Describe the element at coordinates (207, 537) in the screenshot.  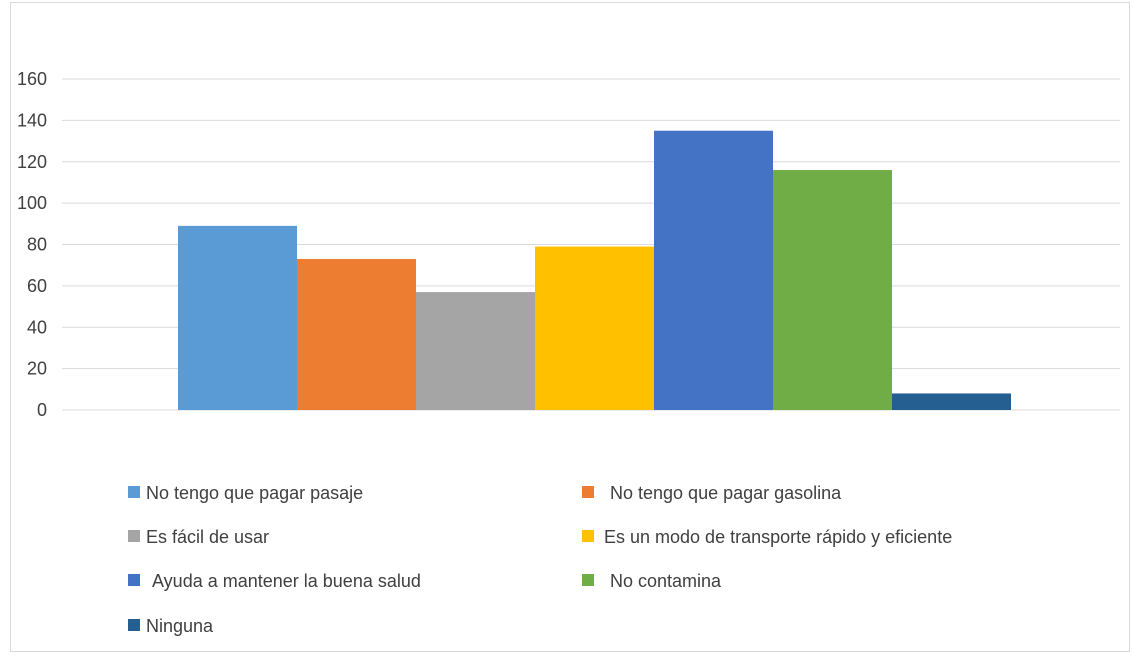
I see `legend-label: Es fácil de usar` at that location.